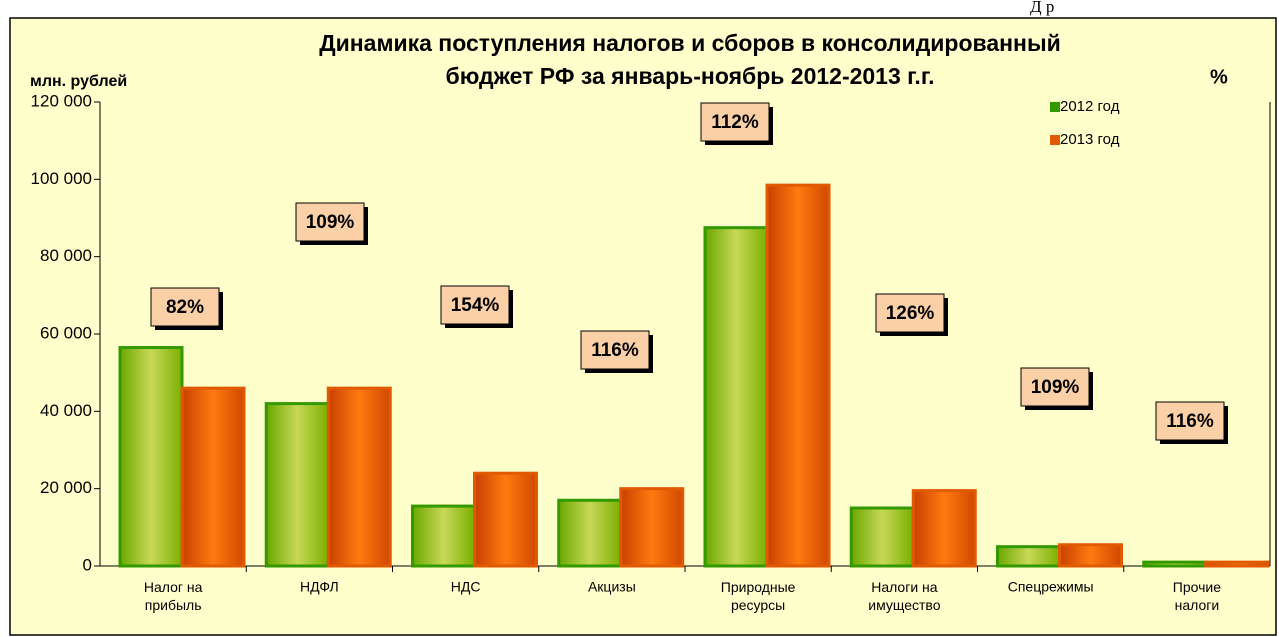 This screenshot has height=637, width=1279. What do you see at coordinates (61, 100) in the screenshot?
I see `y-tick-label: 120 000` at bounding box center [61, 100].